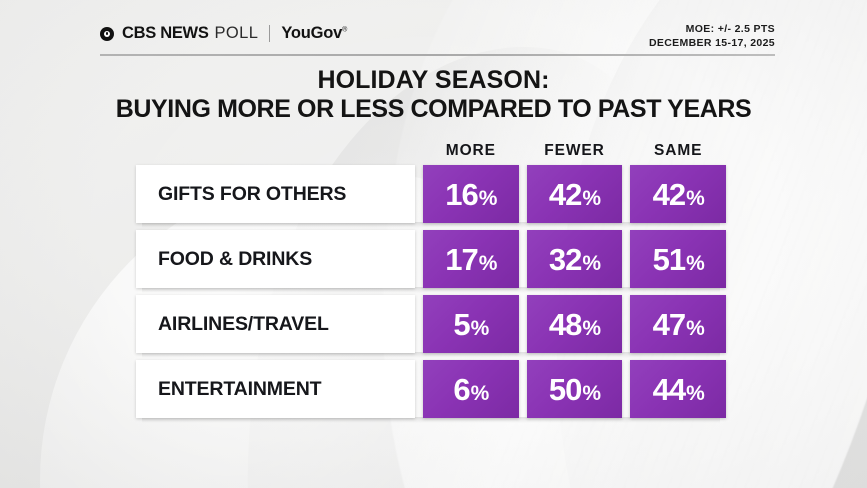 Image resolution: width=867 pixels, height=488 pixels. Describe the element at coordinates (433, 80) in the screenshot. I see `title-line-1: HOLIDAY SEASON:` at that location.